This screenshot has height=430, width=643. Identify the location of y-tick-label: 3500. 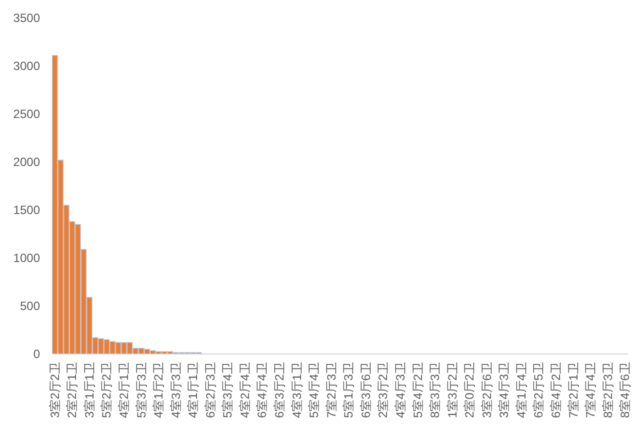
(26, 18).